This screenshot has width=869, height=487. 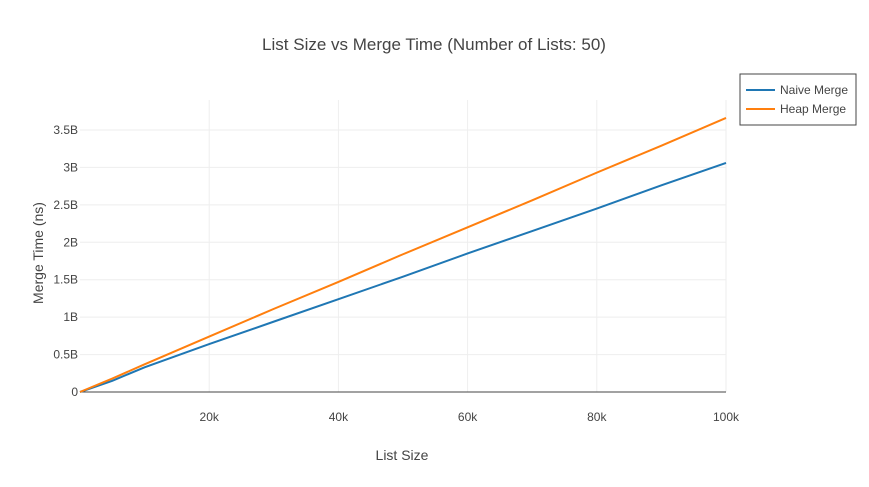 I want to click on x-tick-label: 40k, so click(x=339, y=417).